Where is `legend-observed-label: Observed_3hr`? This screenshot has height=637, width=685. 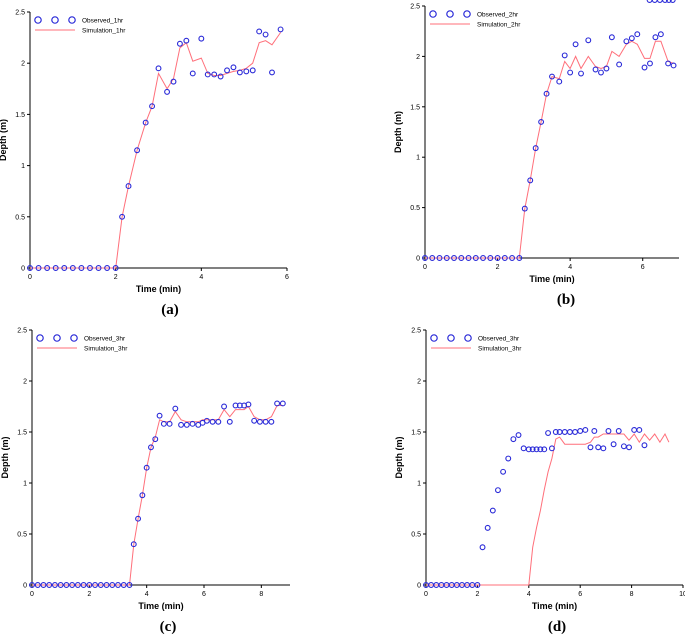
legend-observed-label: Observed_3hr is located at coordinates (499, 339).